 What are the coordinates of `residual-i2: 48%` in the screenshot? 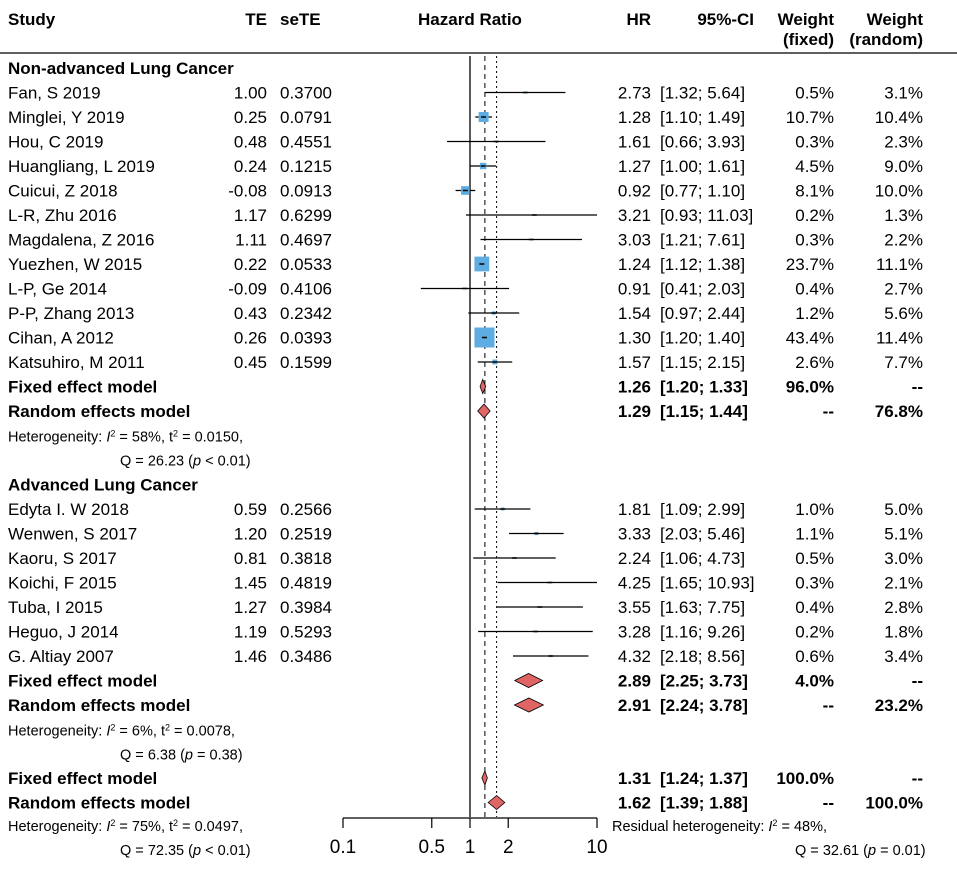 It's located at (808, 827).